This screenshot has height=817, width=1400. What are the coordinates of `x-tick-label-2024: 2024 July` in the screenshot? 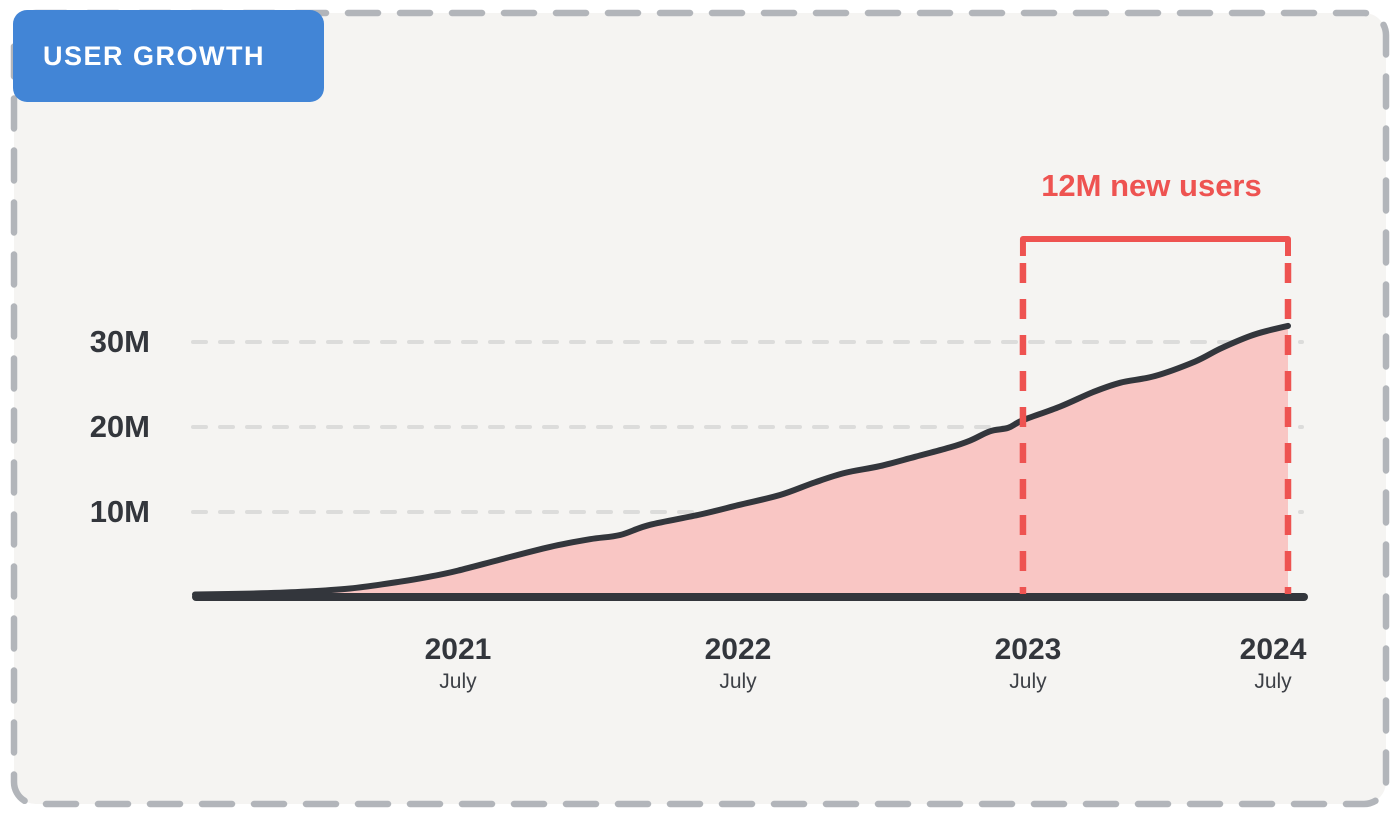 It's located at (1273, 663).